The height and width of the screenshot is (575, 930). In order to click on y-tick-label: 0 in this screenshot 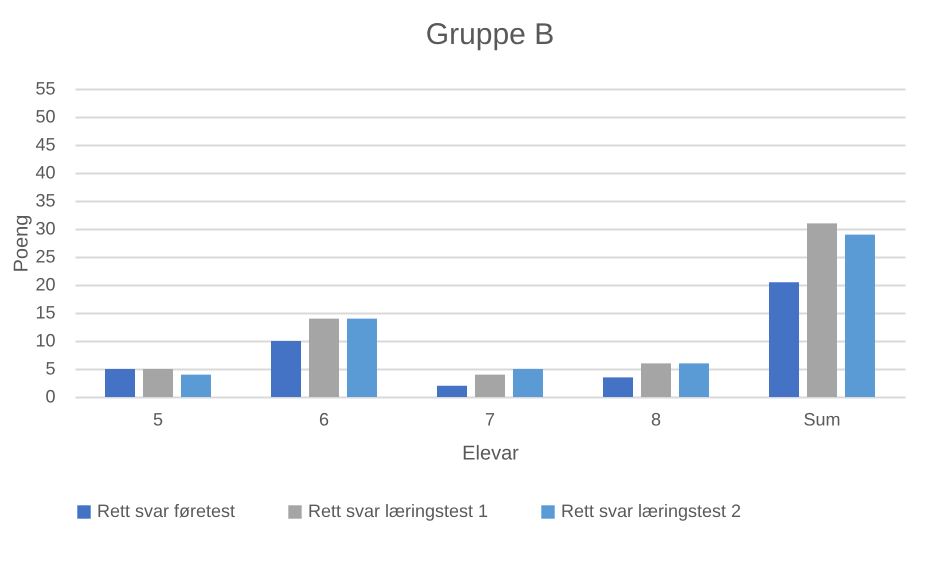, I will do `click(50, 396)`.